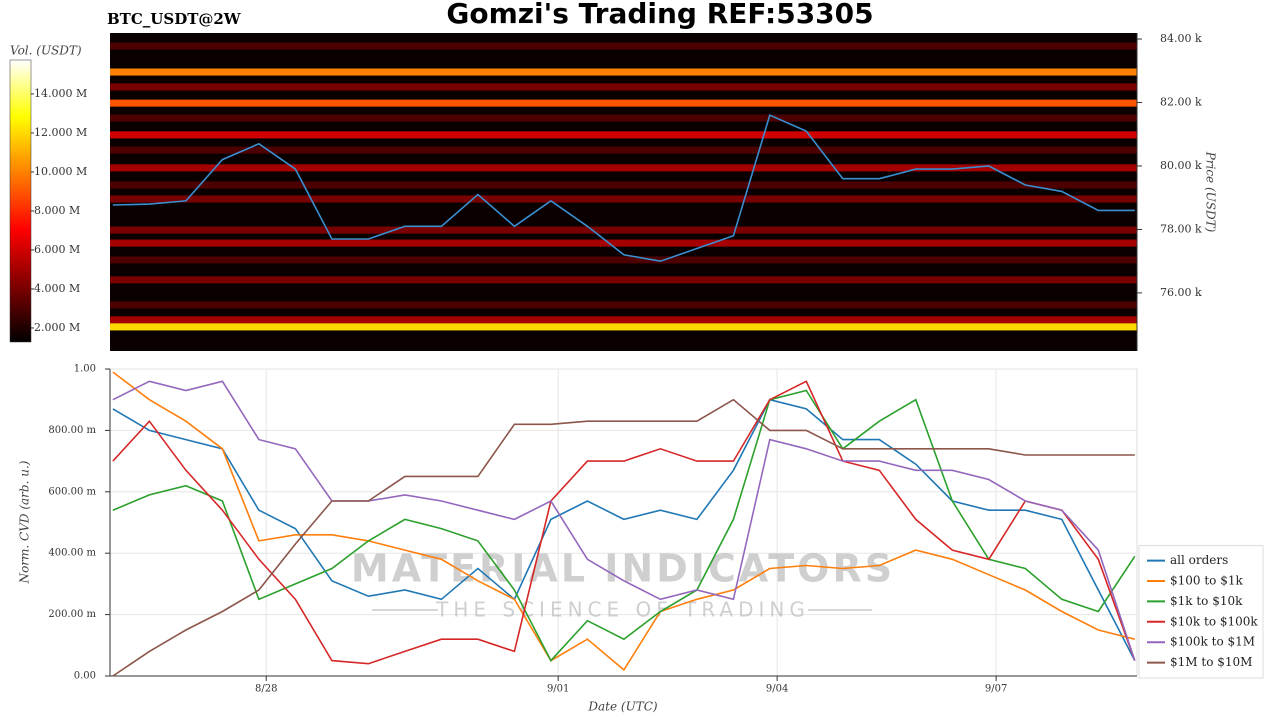 The image size is (1280, 720). What do you see at coordinates (57, 249) in the screenshot?
I see `colorbar-tick-label: 6.000 M` at bounding box center [57, 249].